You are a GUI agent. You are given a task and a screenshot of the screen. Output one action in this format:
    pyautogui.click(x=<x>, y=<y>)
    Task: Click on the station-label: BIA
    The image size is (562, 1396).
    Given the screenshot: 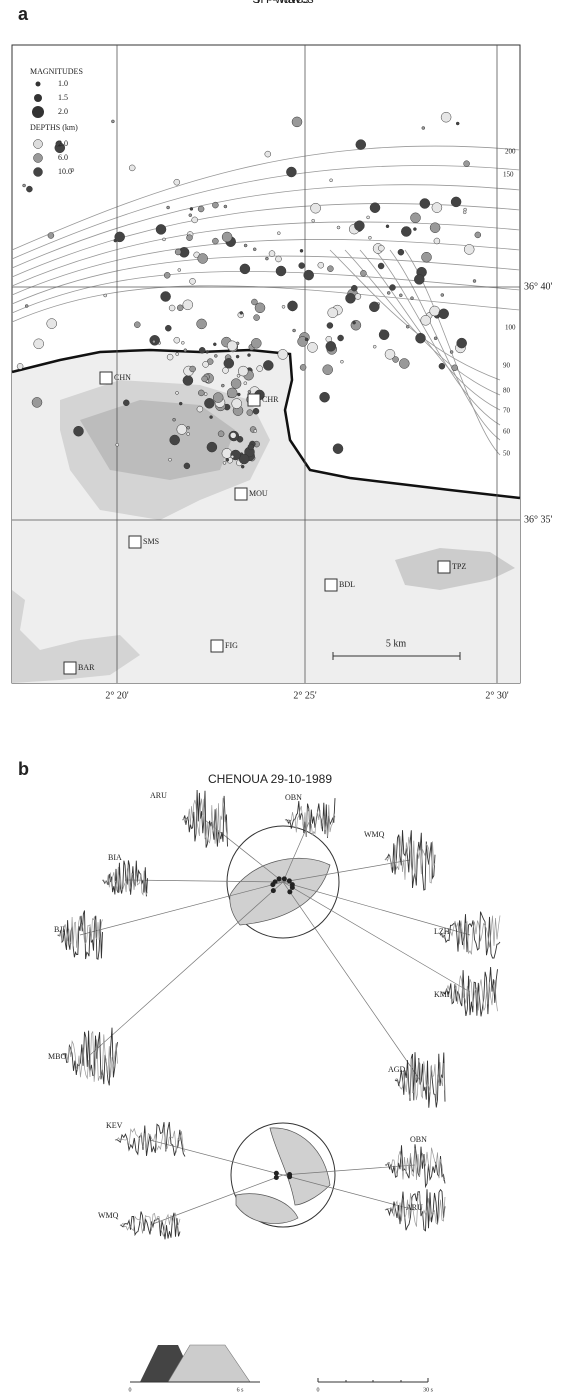 What is the action you would take?
    pyautogui.click(x=115, y=857)
    